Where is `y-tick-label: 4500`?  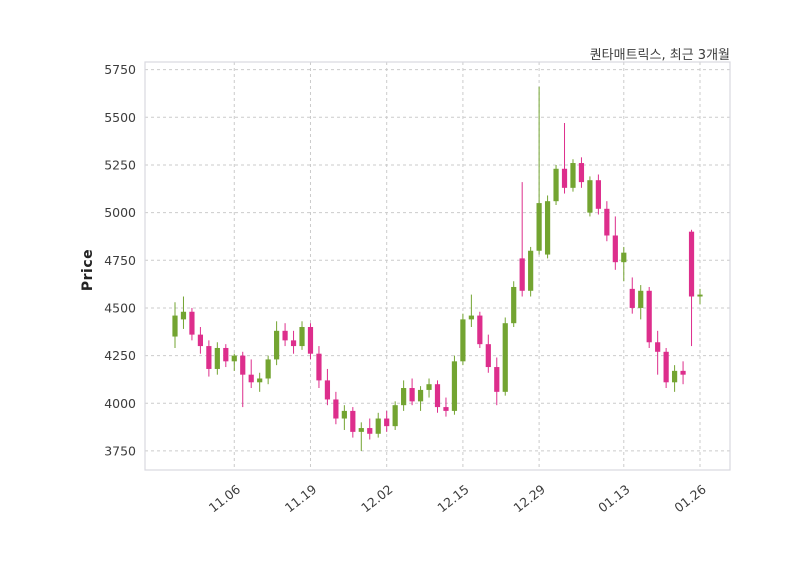
y-tick-label: 4500 is located at coordinates (120, 307).